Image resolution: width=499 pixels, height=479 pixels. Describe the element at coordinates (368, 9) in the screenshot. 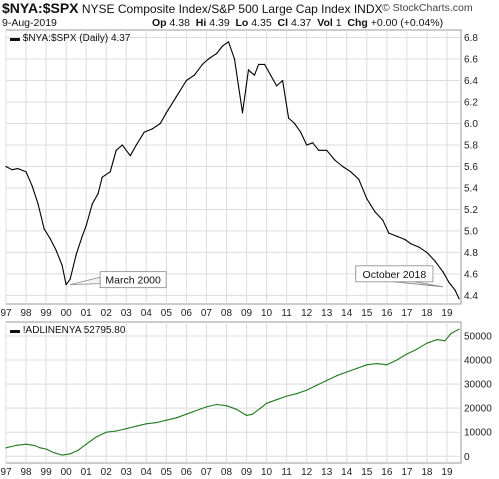

I see `exchange-label: INDX` at that location.